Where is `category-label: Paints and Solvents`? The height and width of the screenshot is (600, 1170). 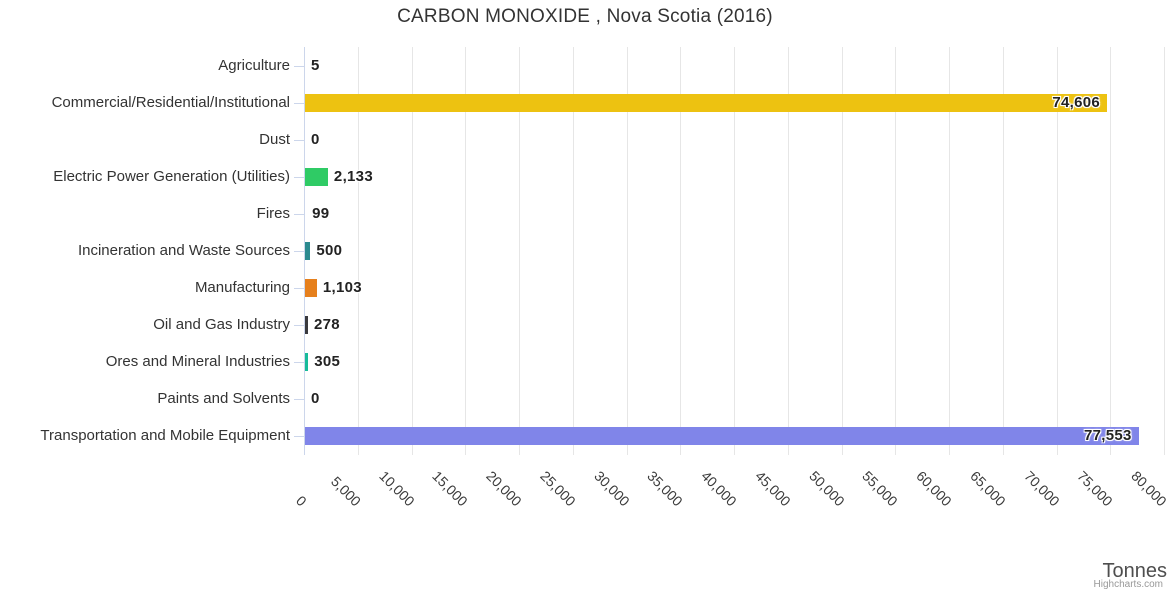 category-label: Paints and Solvents is located at coordinates (223, 399).